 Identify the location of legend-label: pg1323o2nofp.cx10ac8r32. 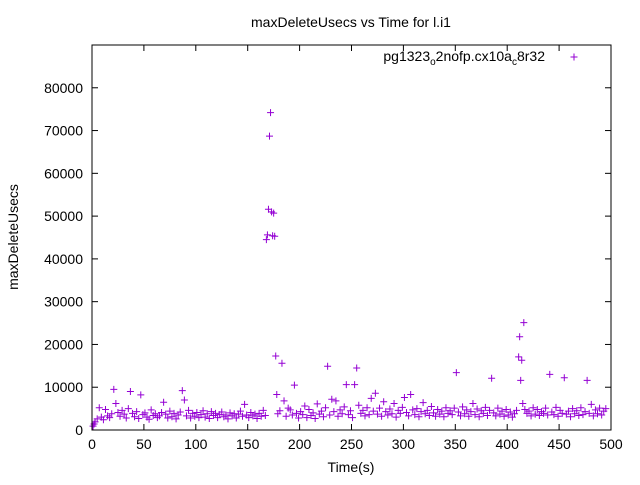
(464, 58).